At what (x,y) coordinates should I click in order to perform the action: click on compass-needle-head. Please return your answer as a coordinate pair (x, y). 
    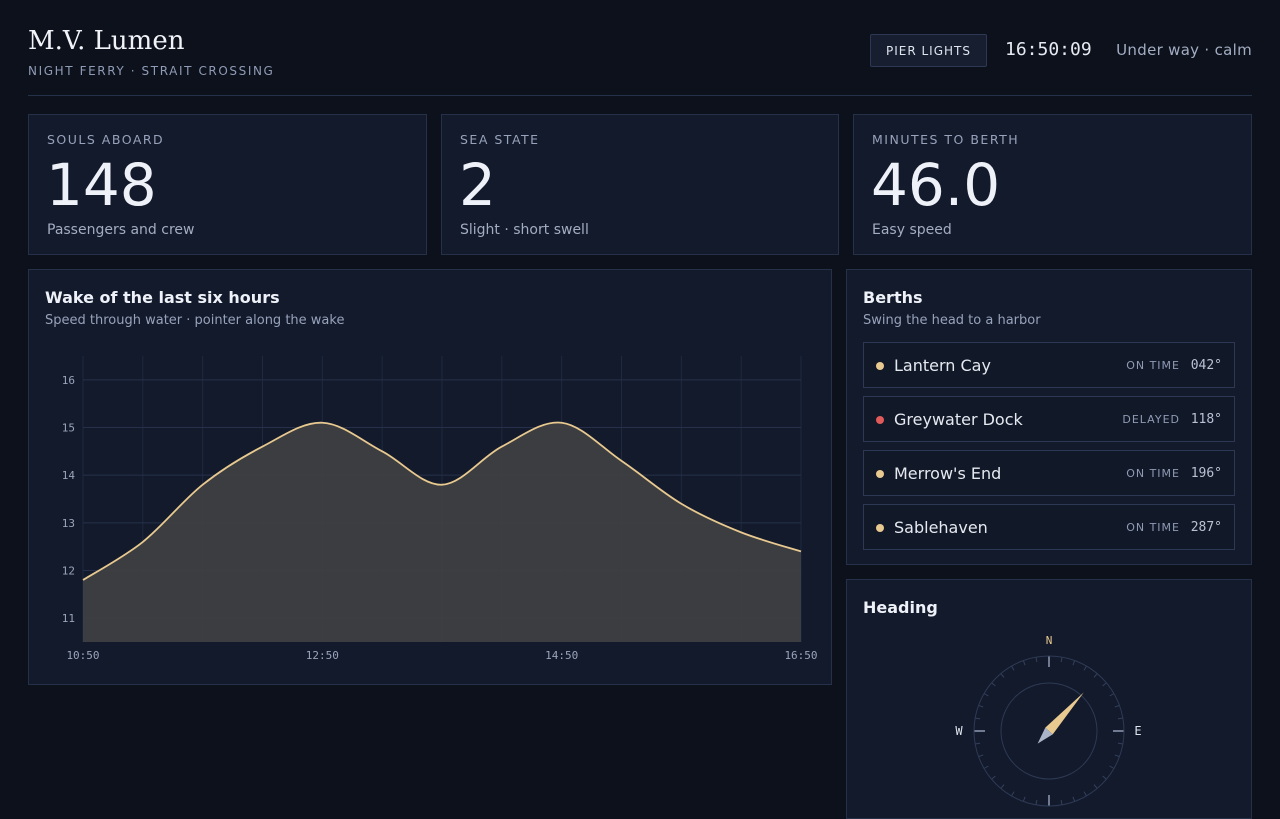
    Looking at the image, I should click on (1064, 713).